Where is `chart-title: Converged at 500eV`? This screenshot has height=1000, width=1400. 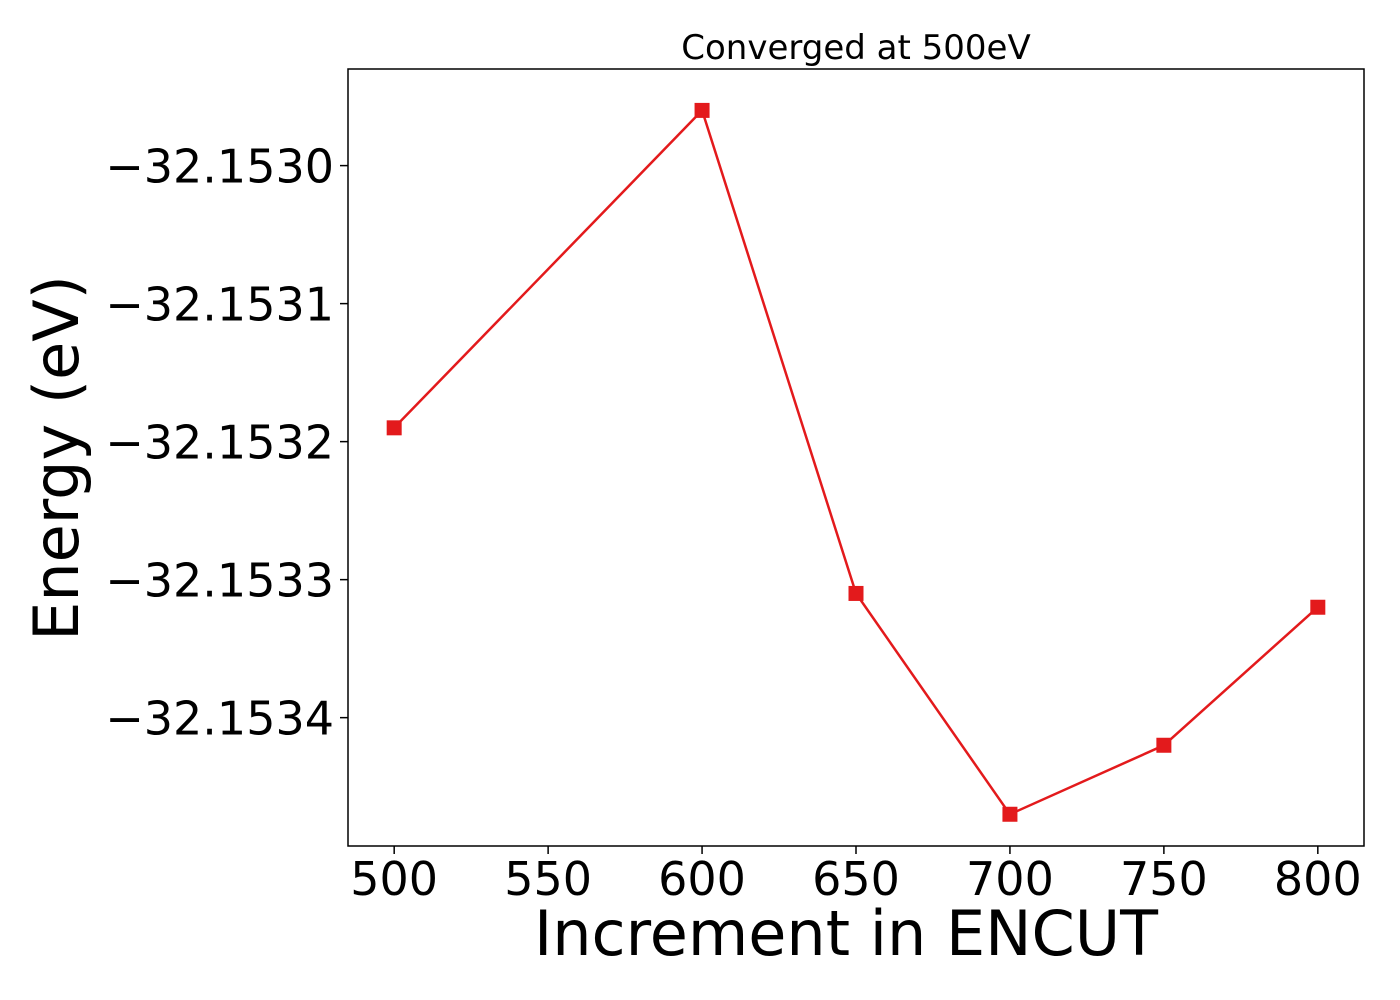
chart-title: Converged at 500eV is located at coordinates (855, 48).